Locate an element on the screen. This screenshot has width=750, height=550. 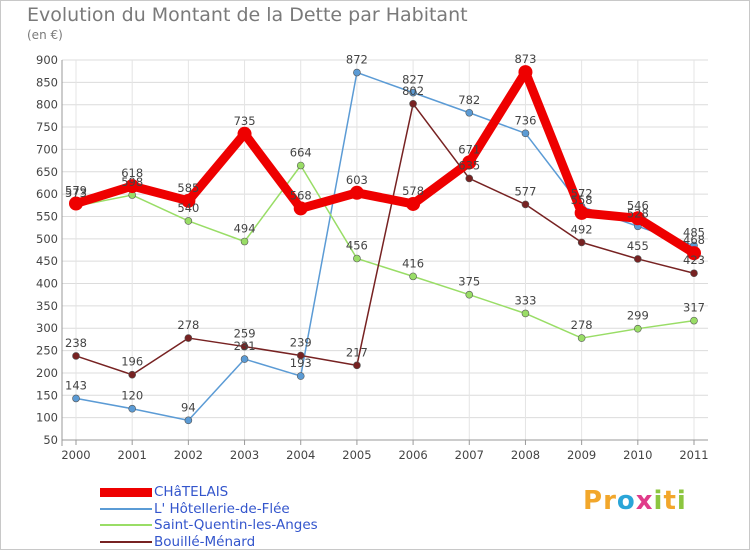
data-label-hotellerie: 231 is located at coordinates (245, 346).